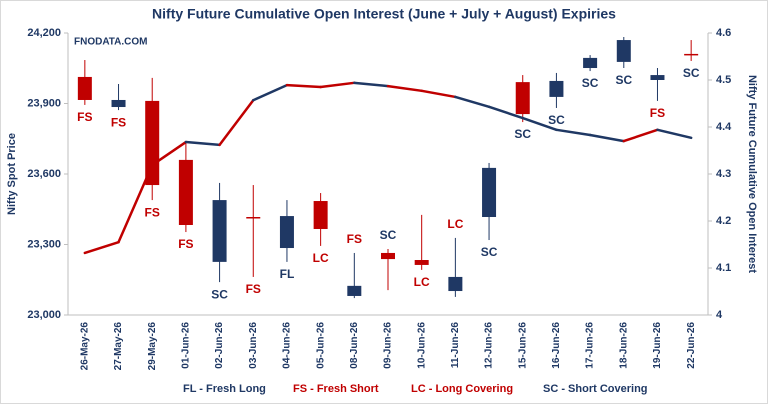  What do you see at coordinates (455, 345) in the screenshot?
I see `x-tick-label: 11-Jun-26` at bounding box center [455, 345].